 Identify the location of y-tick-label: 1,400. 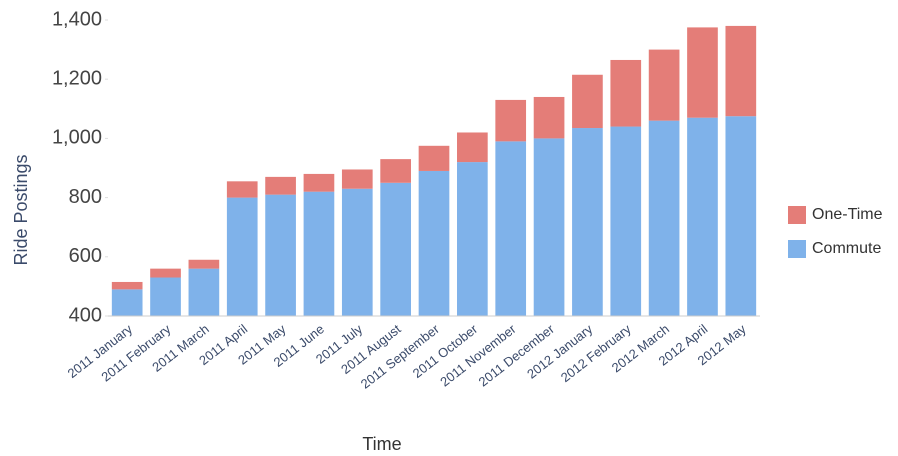
(77, 19).